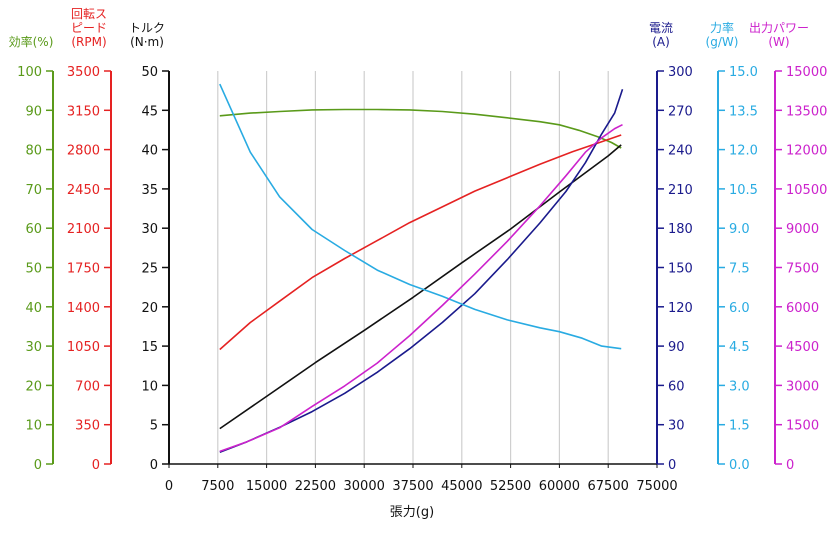  I want to click on force-tick-label: 1.5, so click(739, 426).